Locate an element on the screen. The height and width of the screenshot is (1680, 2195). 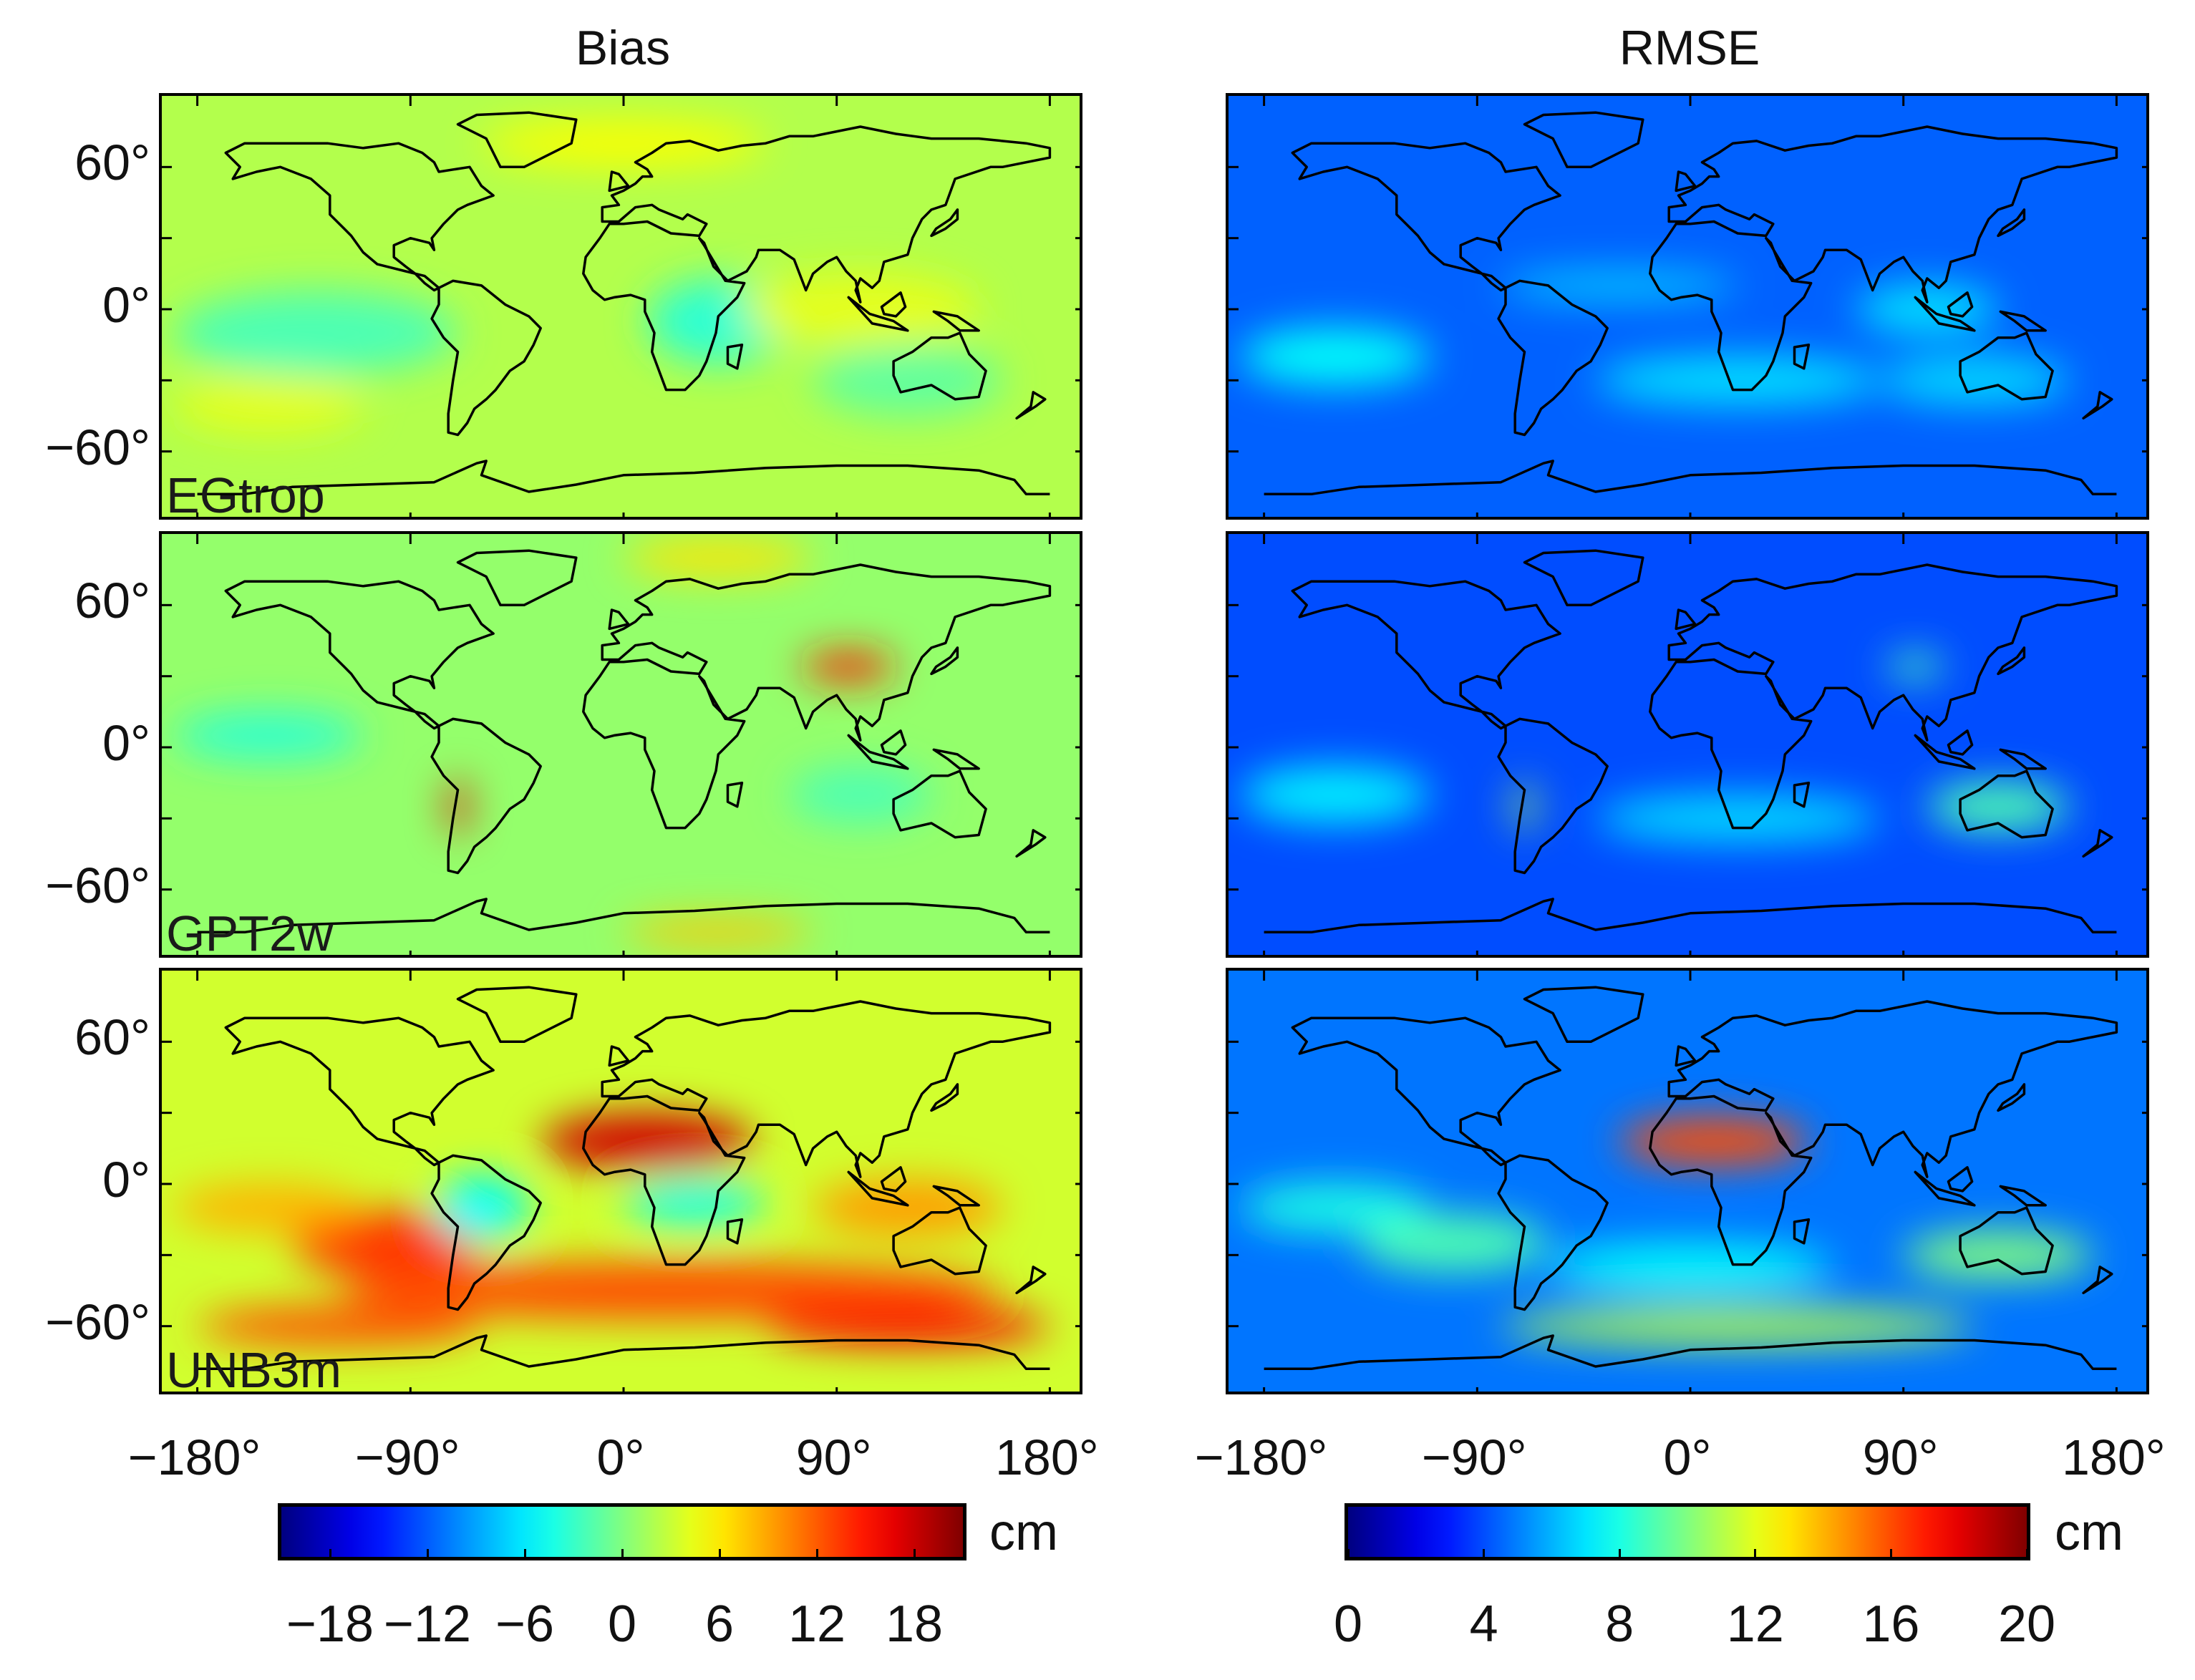
bias-map-egtrop: EGtrop is located at coordinates (620, 306).